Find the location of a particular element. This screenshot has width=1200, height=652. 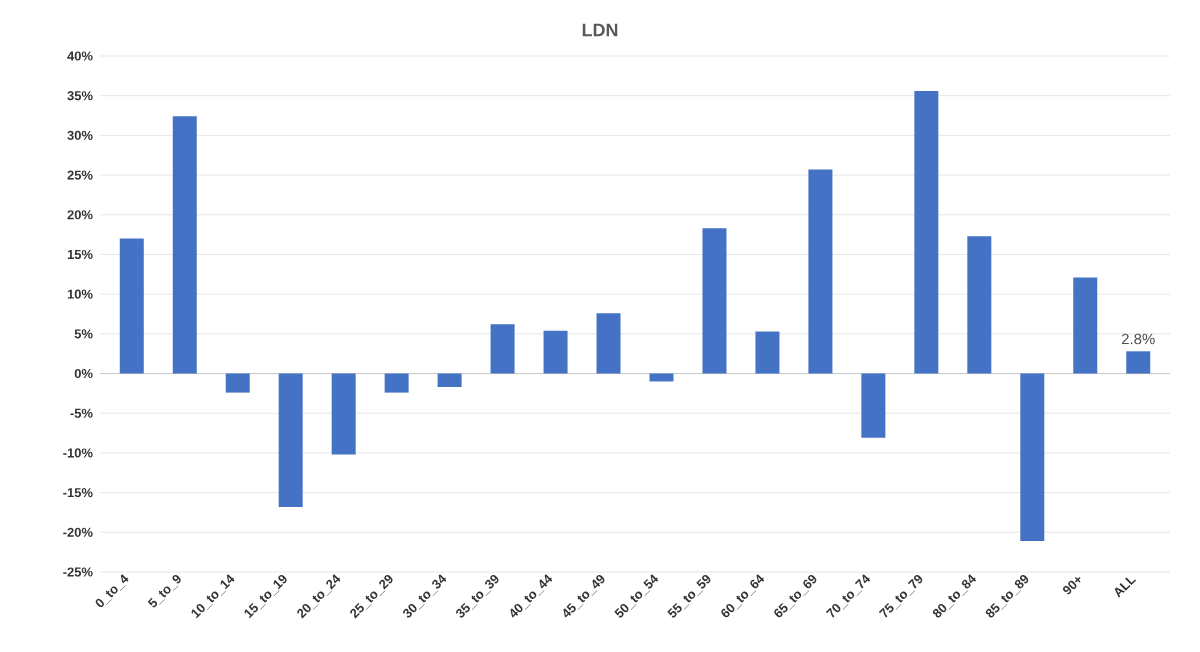

chart-title: LDN is located at coordinates (600, 30).